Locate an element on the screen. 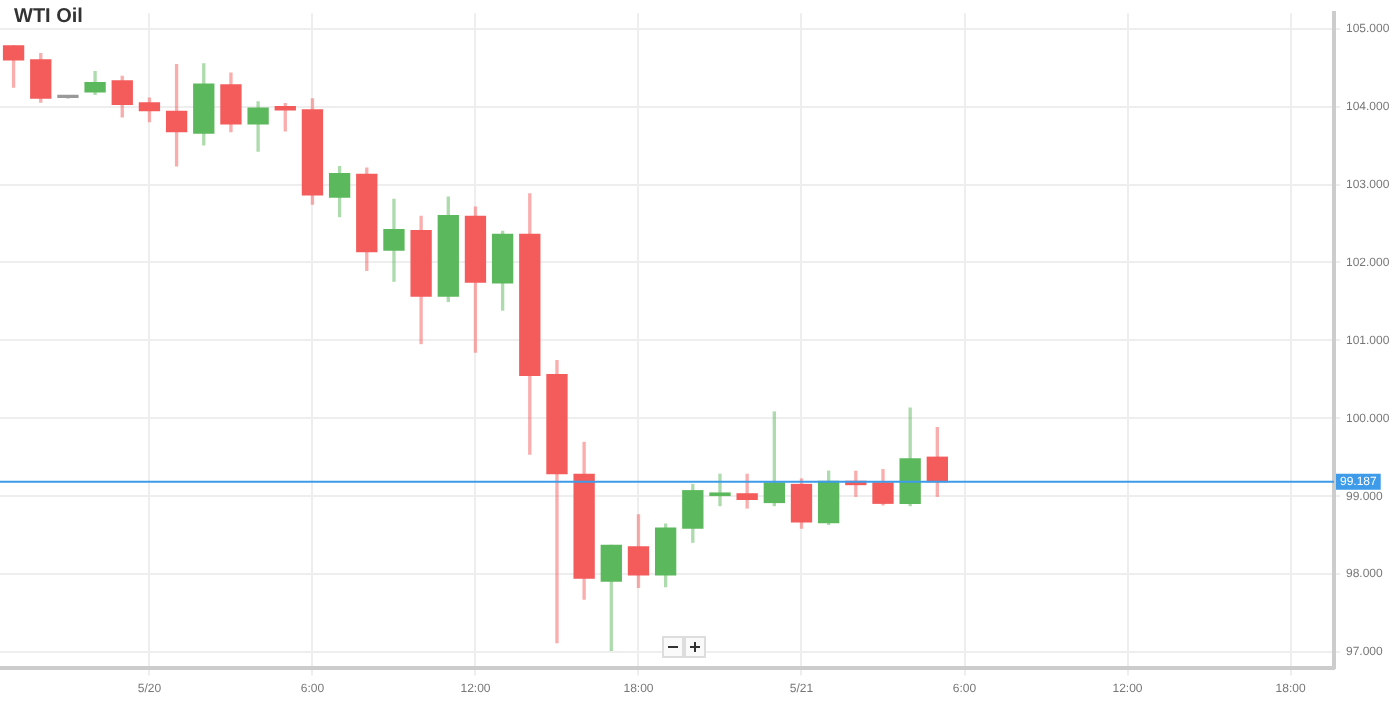 This screenshot has height=702, width=1398. chart-title: WTI Oil is located at coordinates (48, 17).